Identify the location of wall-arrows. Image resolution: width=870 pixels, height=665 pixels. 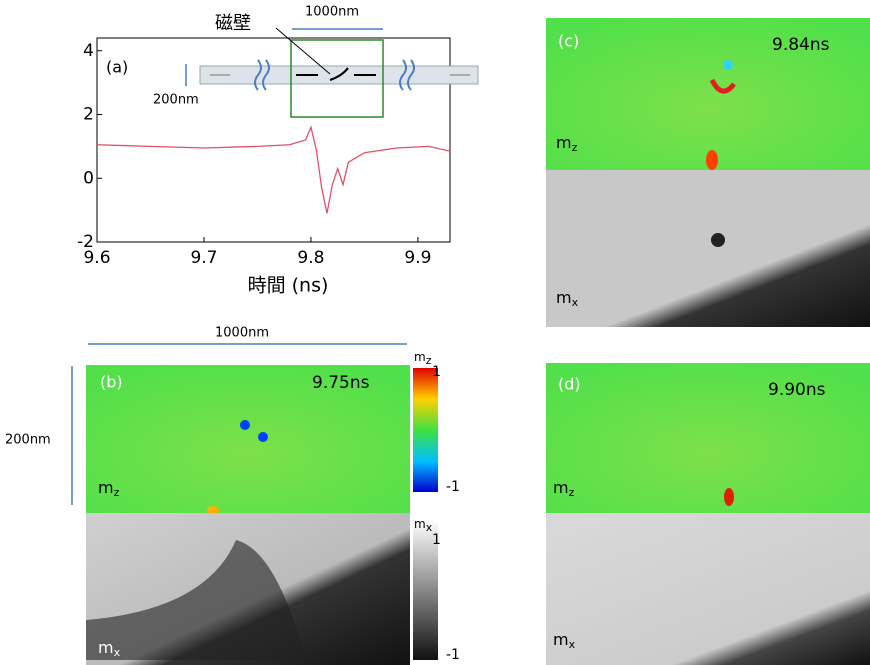
(336, 74).